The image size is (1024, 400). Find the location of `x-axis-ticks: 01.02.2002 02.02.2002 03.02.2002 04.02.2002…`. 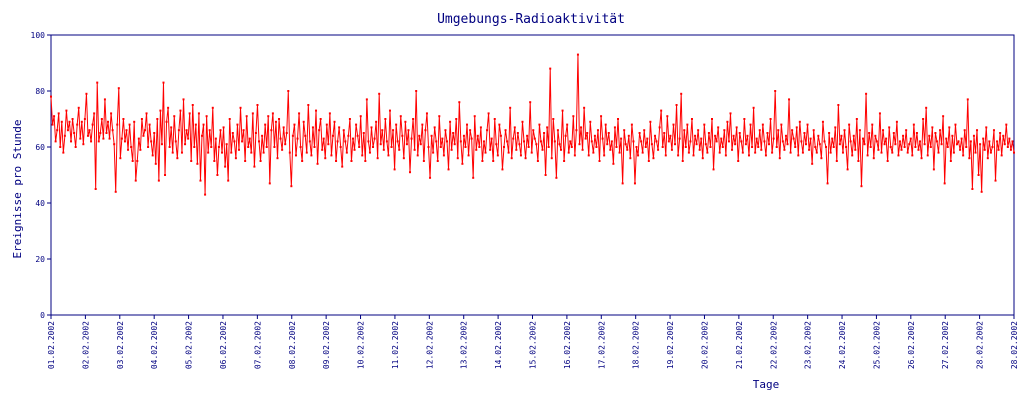

x-axis-ticks: 01.02.2002 02.02.2002 03.02.2002 04.02.2002… is located at coordinates (533, 342).